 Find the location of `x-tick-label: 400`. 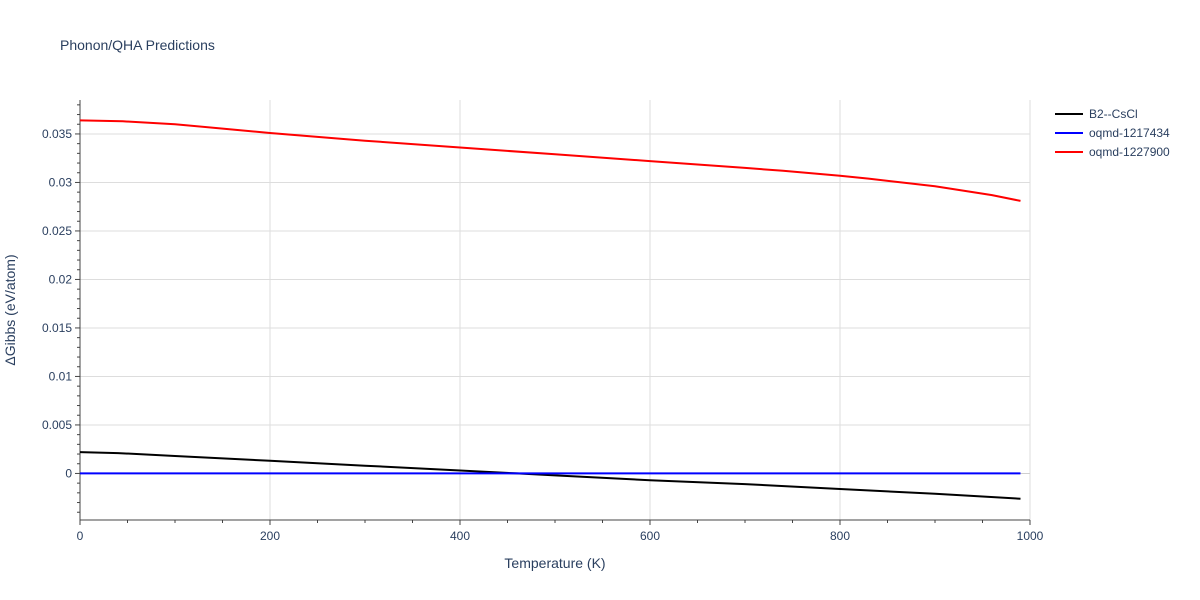

x-tick-label: 400 is located at coordinates (460, 536).